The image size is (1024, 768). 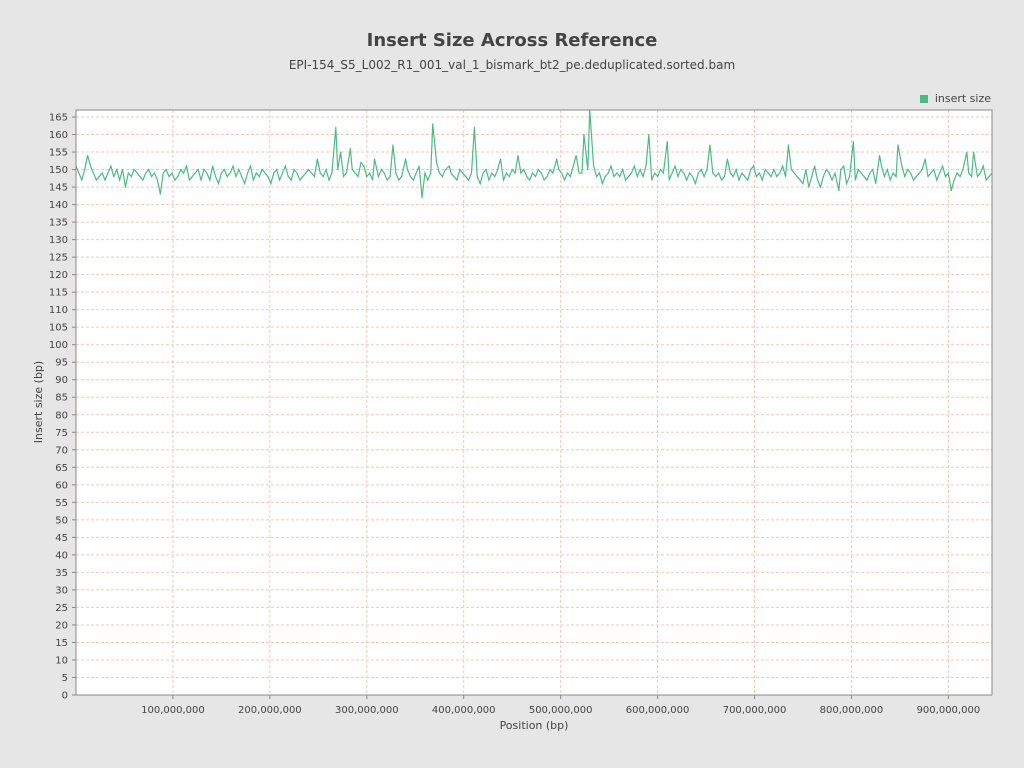 What do you see at coordinates (61, 485) in the screenshot?
I see `y-tick-label: 60` at bounding box center [61, 485].